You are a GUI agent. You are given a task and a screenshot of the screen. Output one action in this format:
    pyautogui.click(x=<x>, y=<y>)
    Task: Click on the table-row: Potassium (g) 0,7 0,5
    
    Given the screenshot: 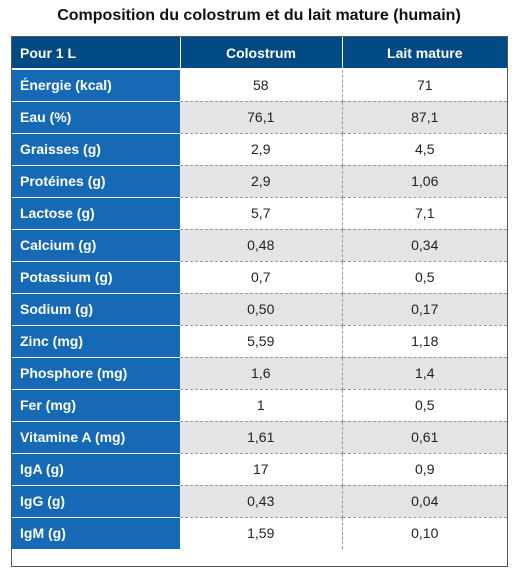 What is the action you would take?
    pyautogui.click(x=259, y=277)
    